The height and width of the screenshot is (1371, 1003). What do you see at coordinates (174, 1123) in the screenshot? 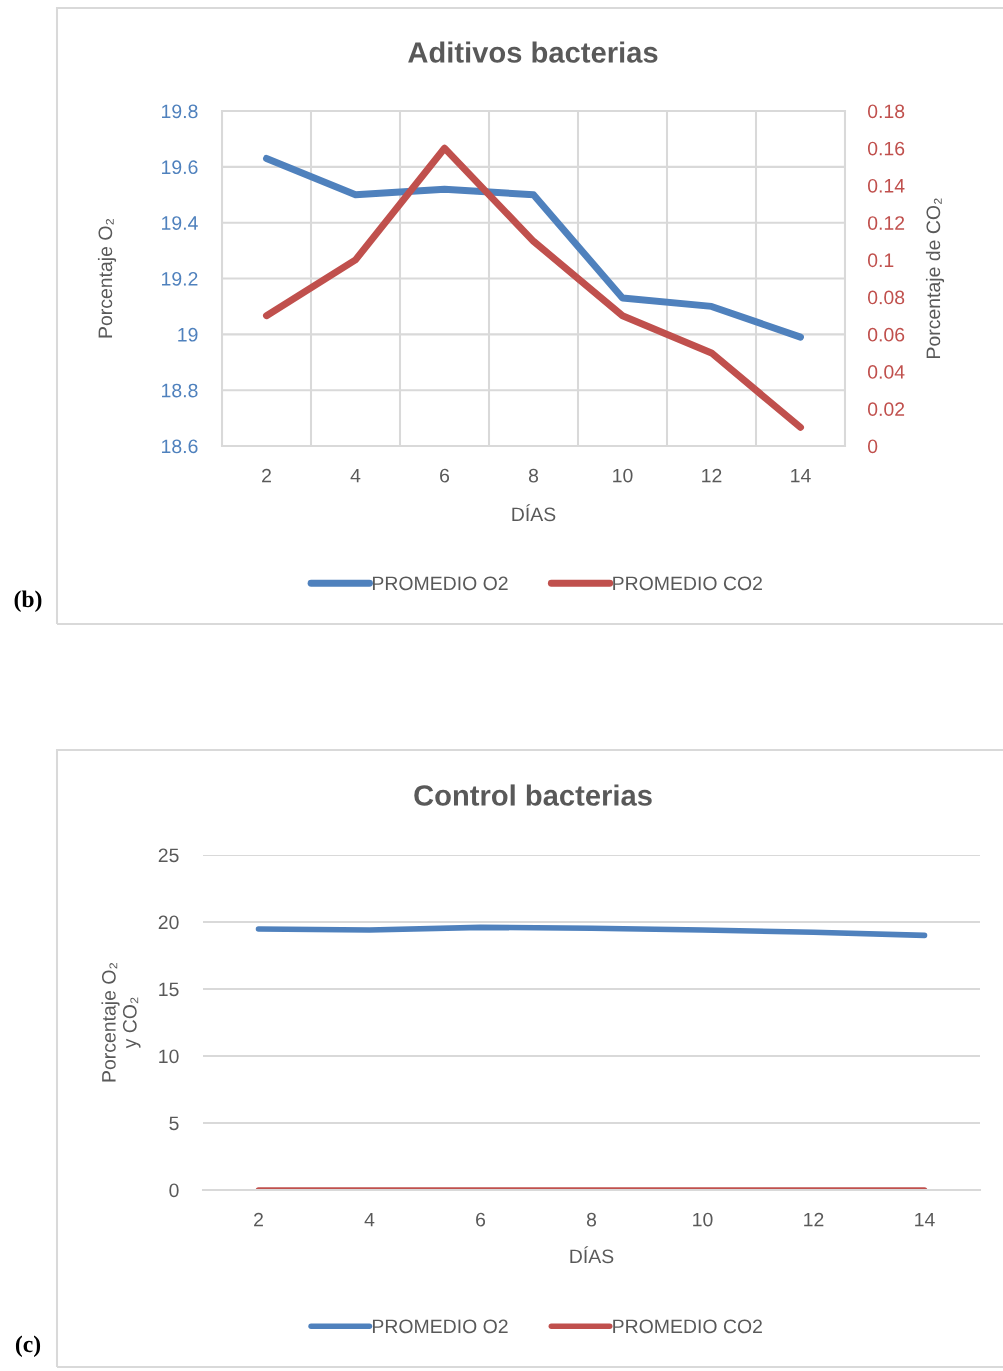
I see `y-tick-label: 5` at bounding box center [174, 1123].